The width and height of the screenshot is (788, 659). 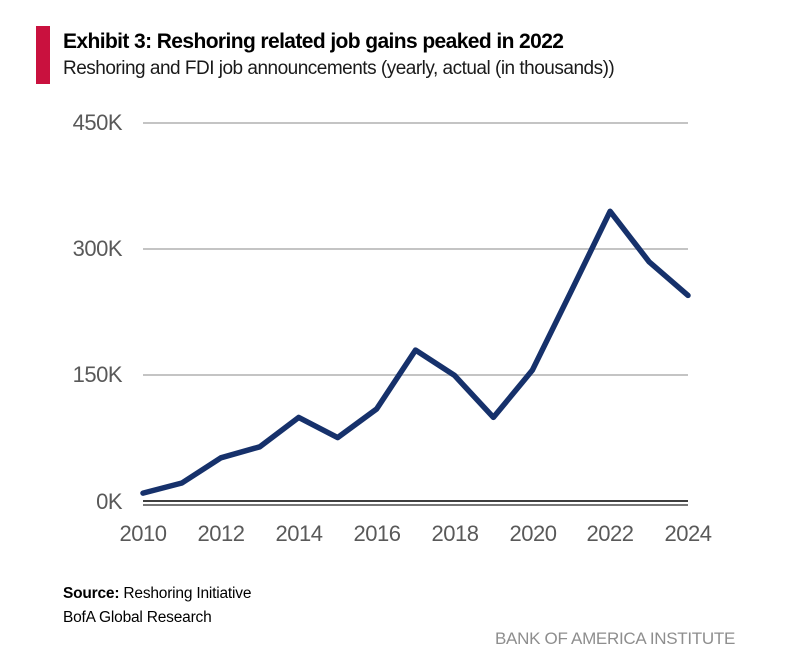 What do you see at coordinates (455, 533) in the screenshot?
I see `x-tick-label: 2018` at bounding box center [455, 533].